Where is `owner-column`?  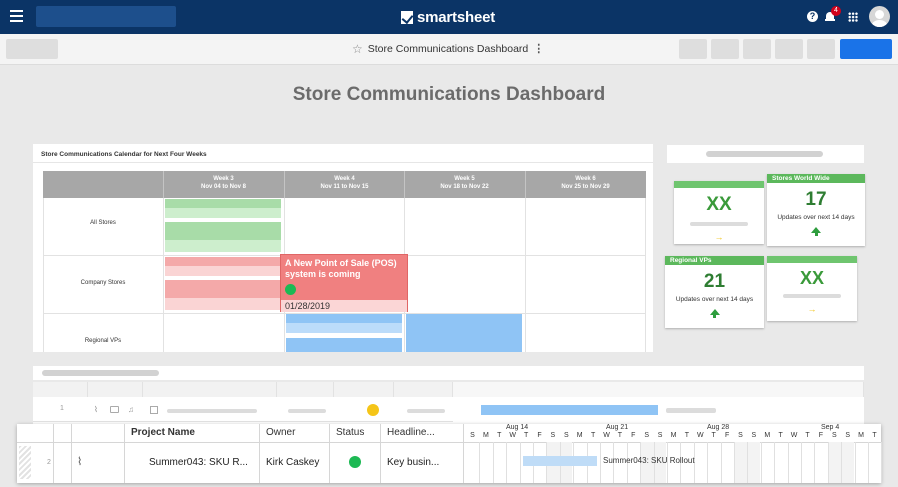 owner-column is located at coordinates (295, 453).